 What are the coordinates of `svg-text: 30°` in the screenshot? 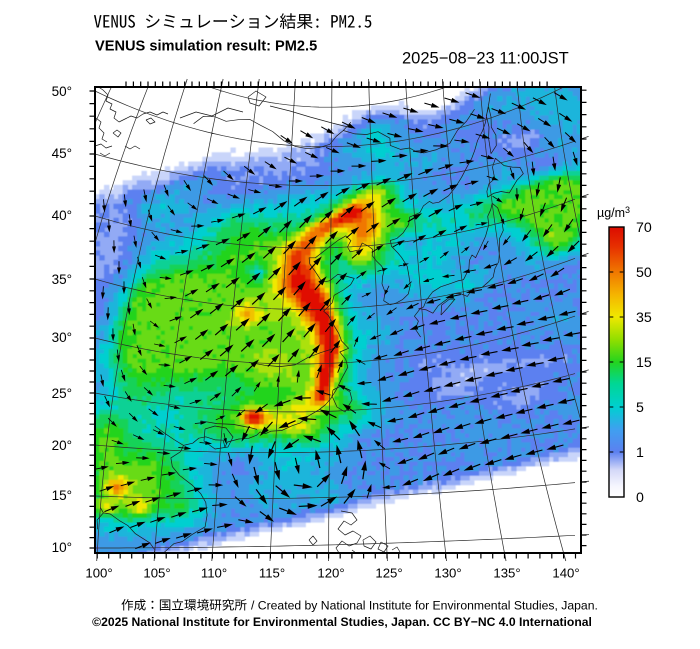 It's located at (62, 337).